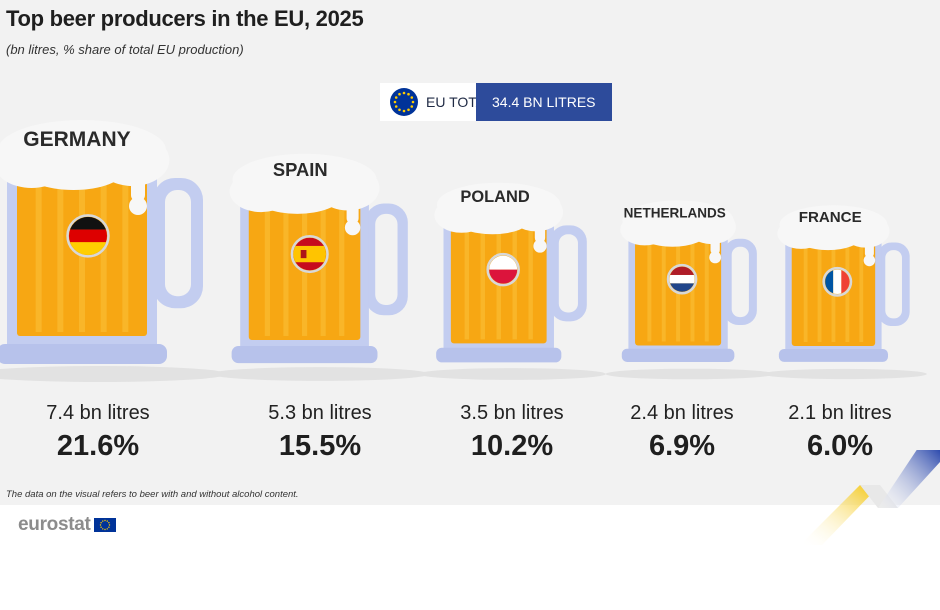 The image size is (940, 610). I want to click on share-label: 15.5%, so click(320, 446).